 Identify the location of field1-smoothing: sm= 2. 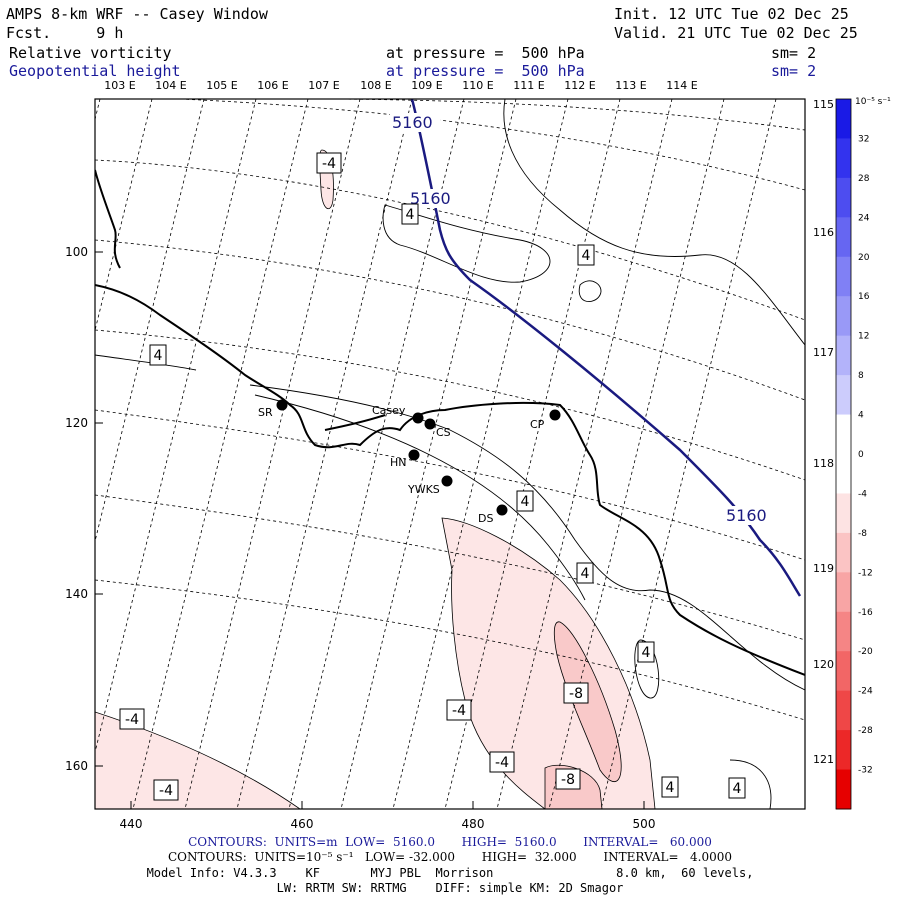
(794, 53).